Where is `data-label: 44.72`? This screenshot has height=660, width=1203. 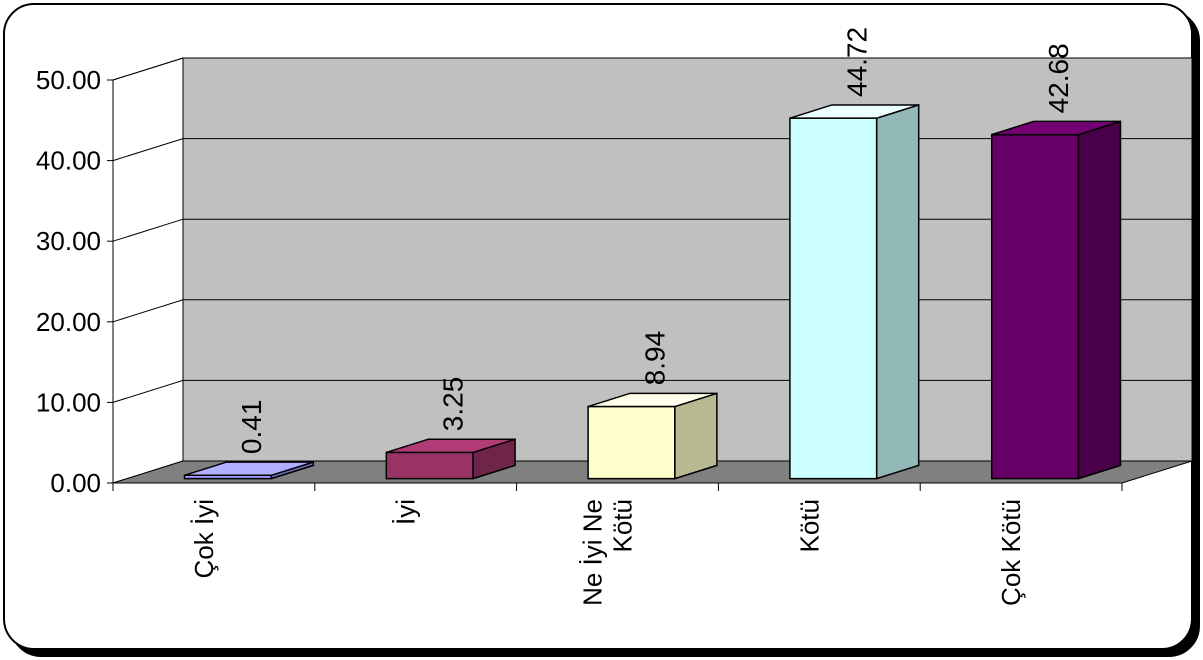
data-label: 44.72 is located at coordinates (856, 62).